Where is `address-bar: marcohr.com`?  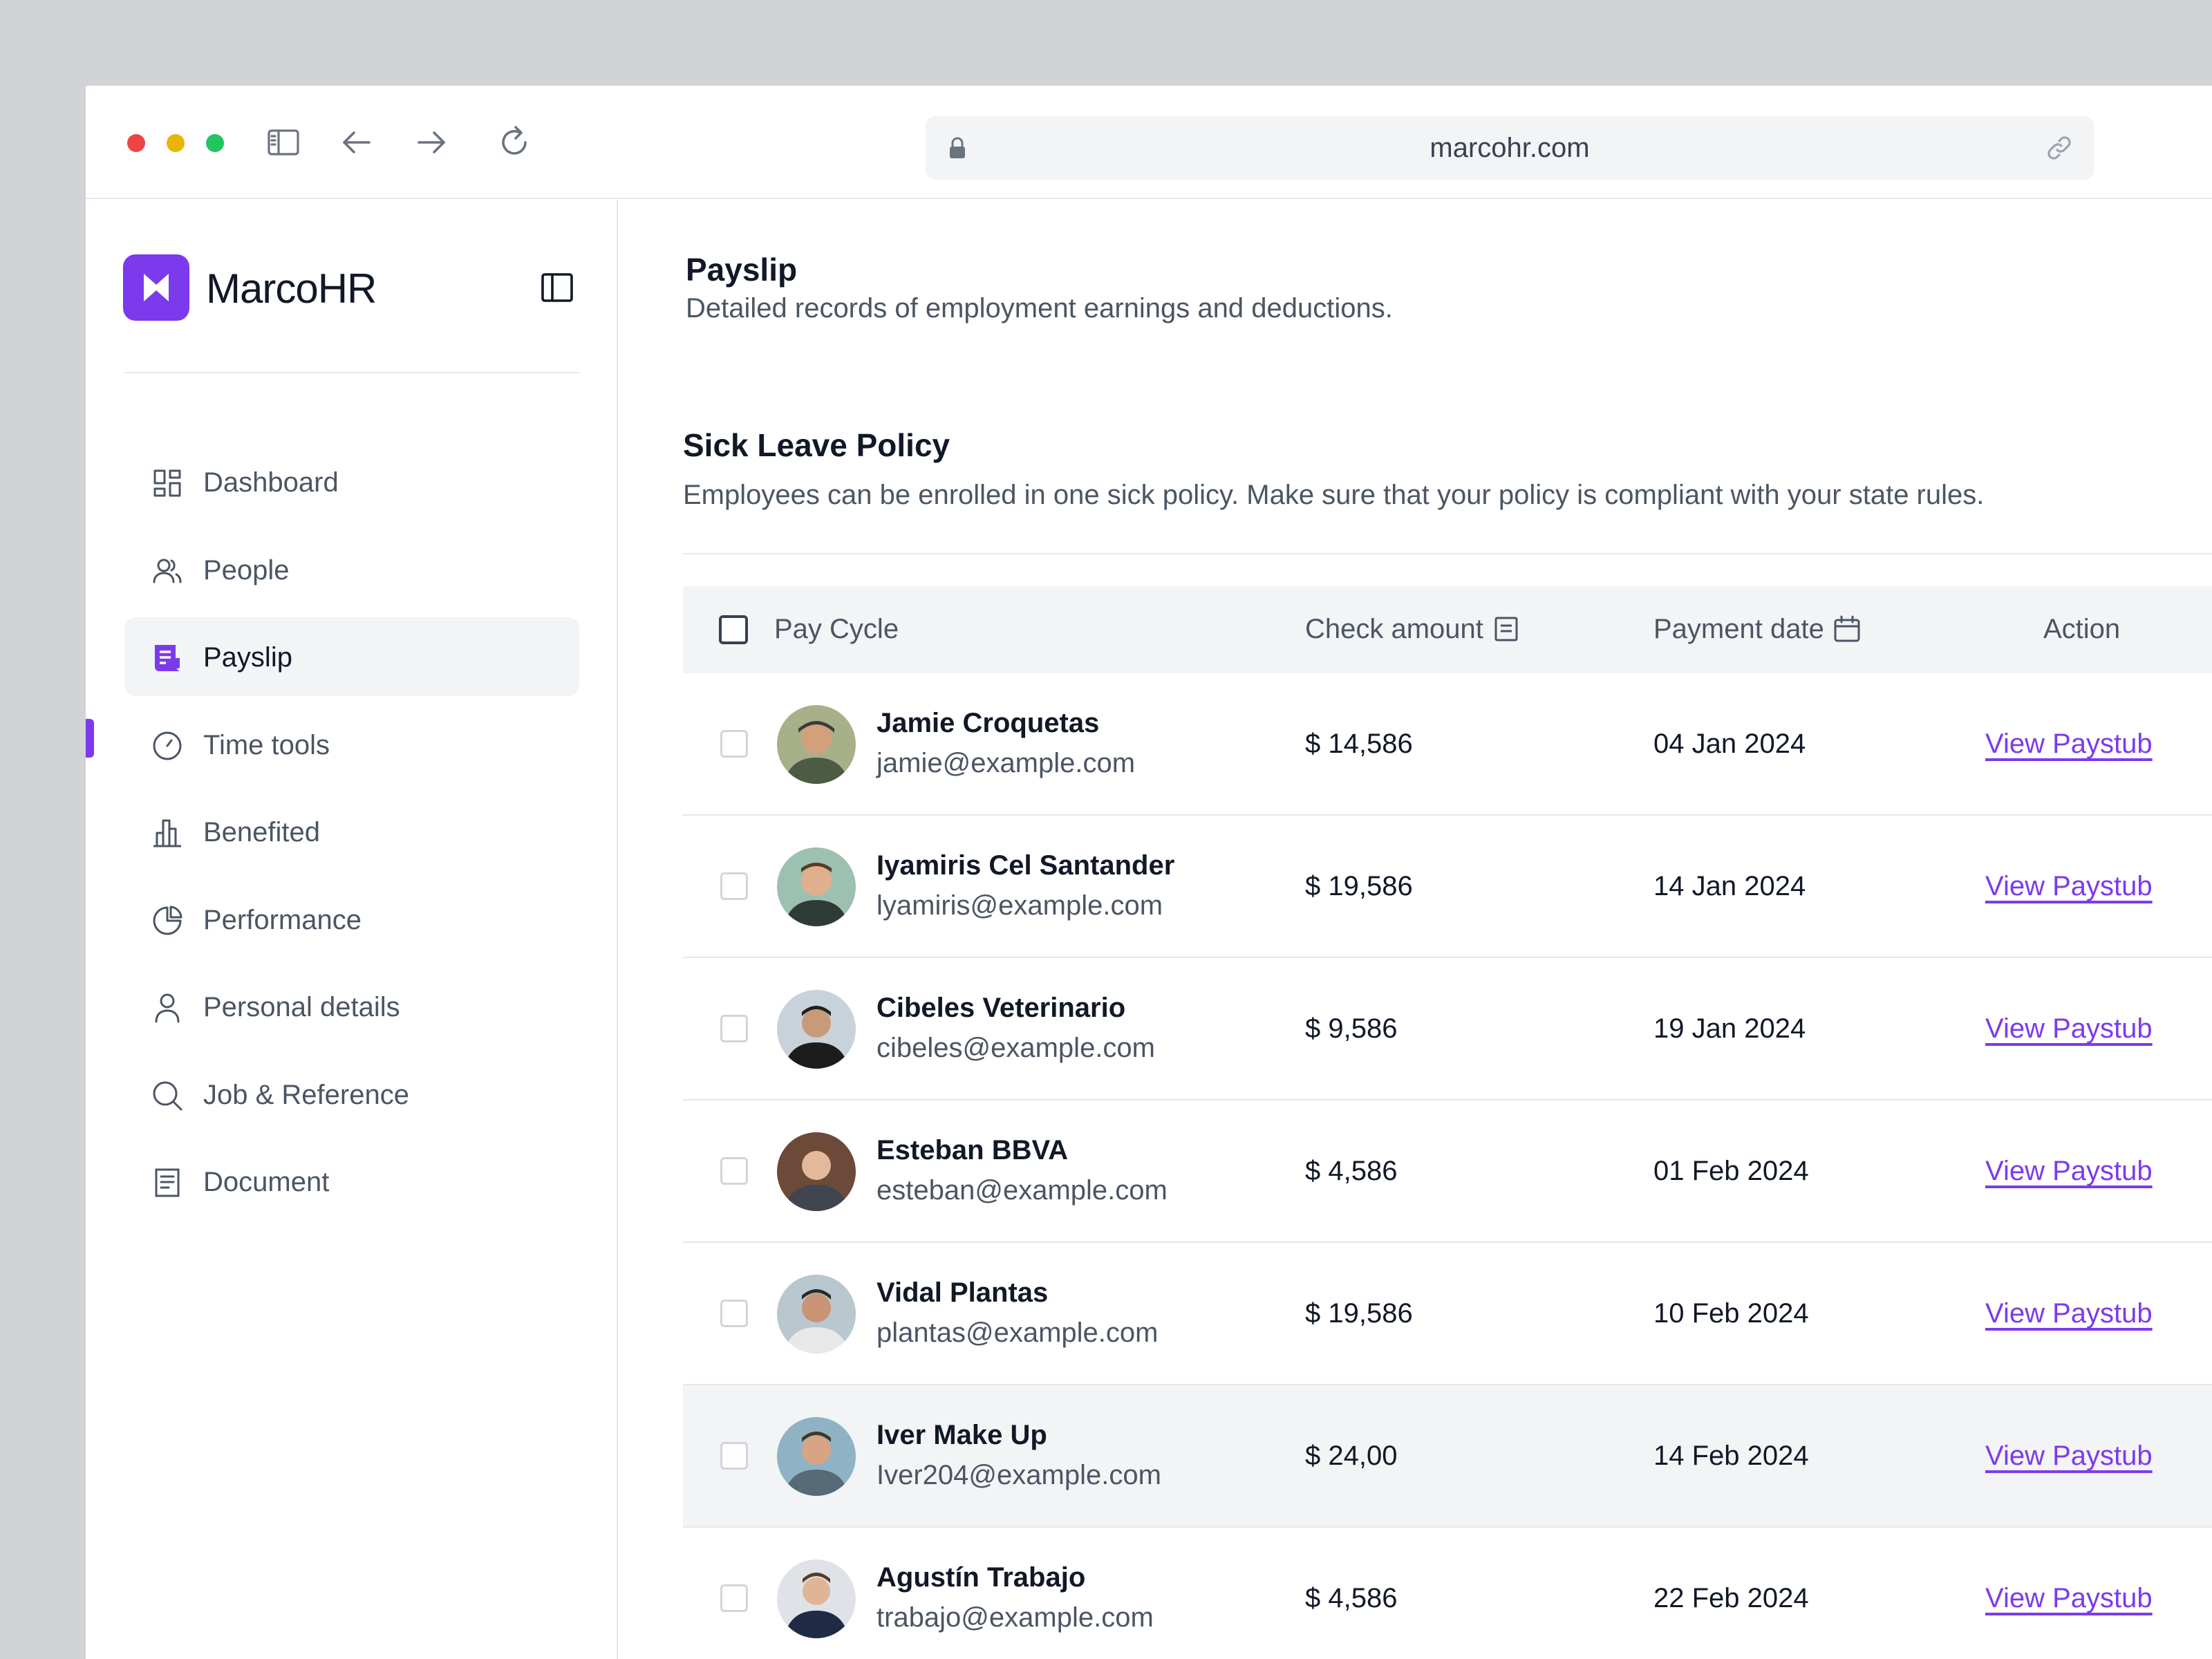 address-bar: marcohr.com is located at coordinates (1510, 148).